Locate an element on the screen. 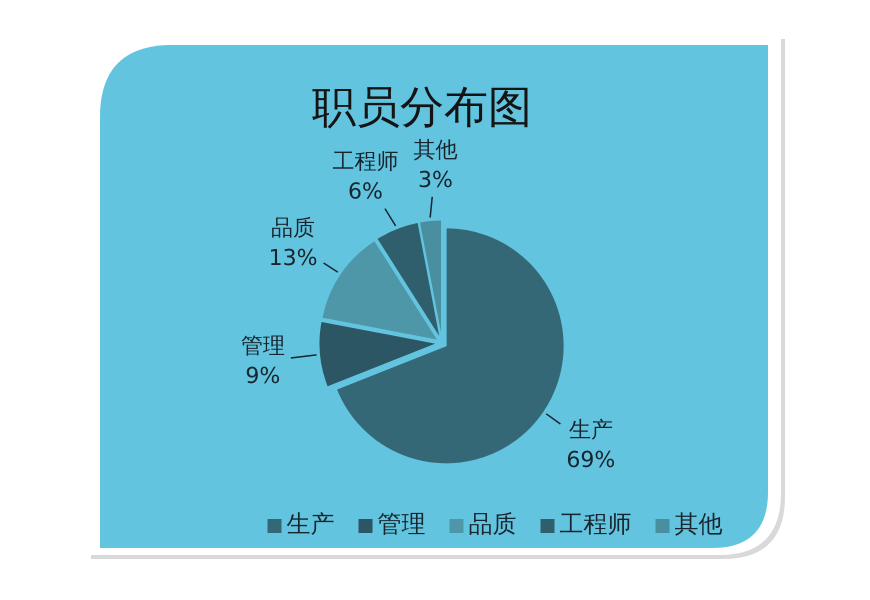 The height and width of the screenshot is (600, 870). legend-label: 生产 is located at coordinates (310, 524).